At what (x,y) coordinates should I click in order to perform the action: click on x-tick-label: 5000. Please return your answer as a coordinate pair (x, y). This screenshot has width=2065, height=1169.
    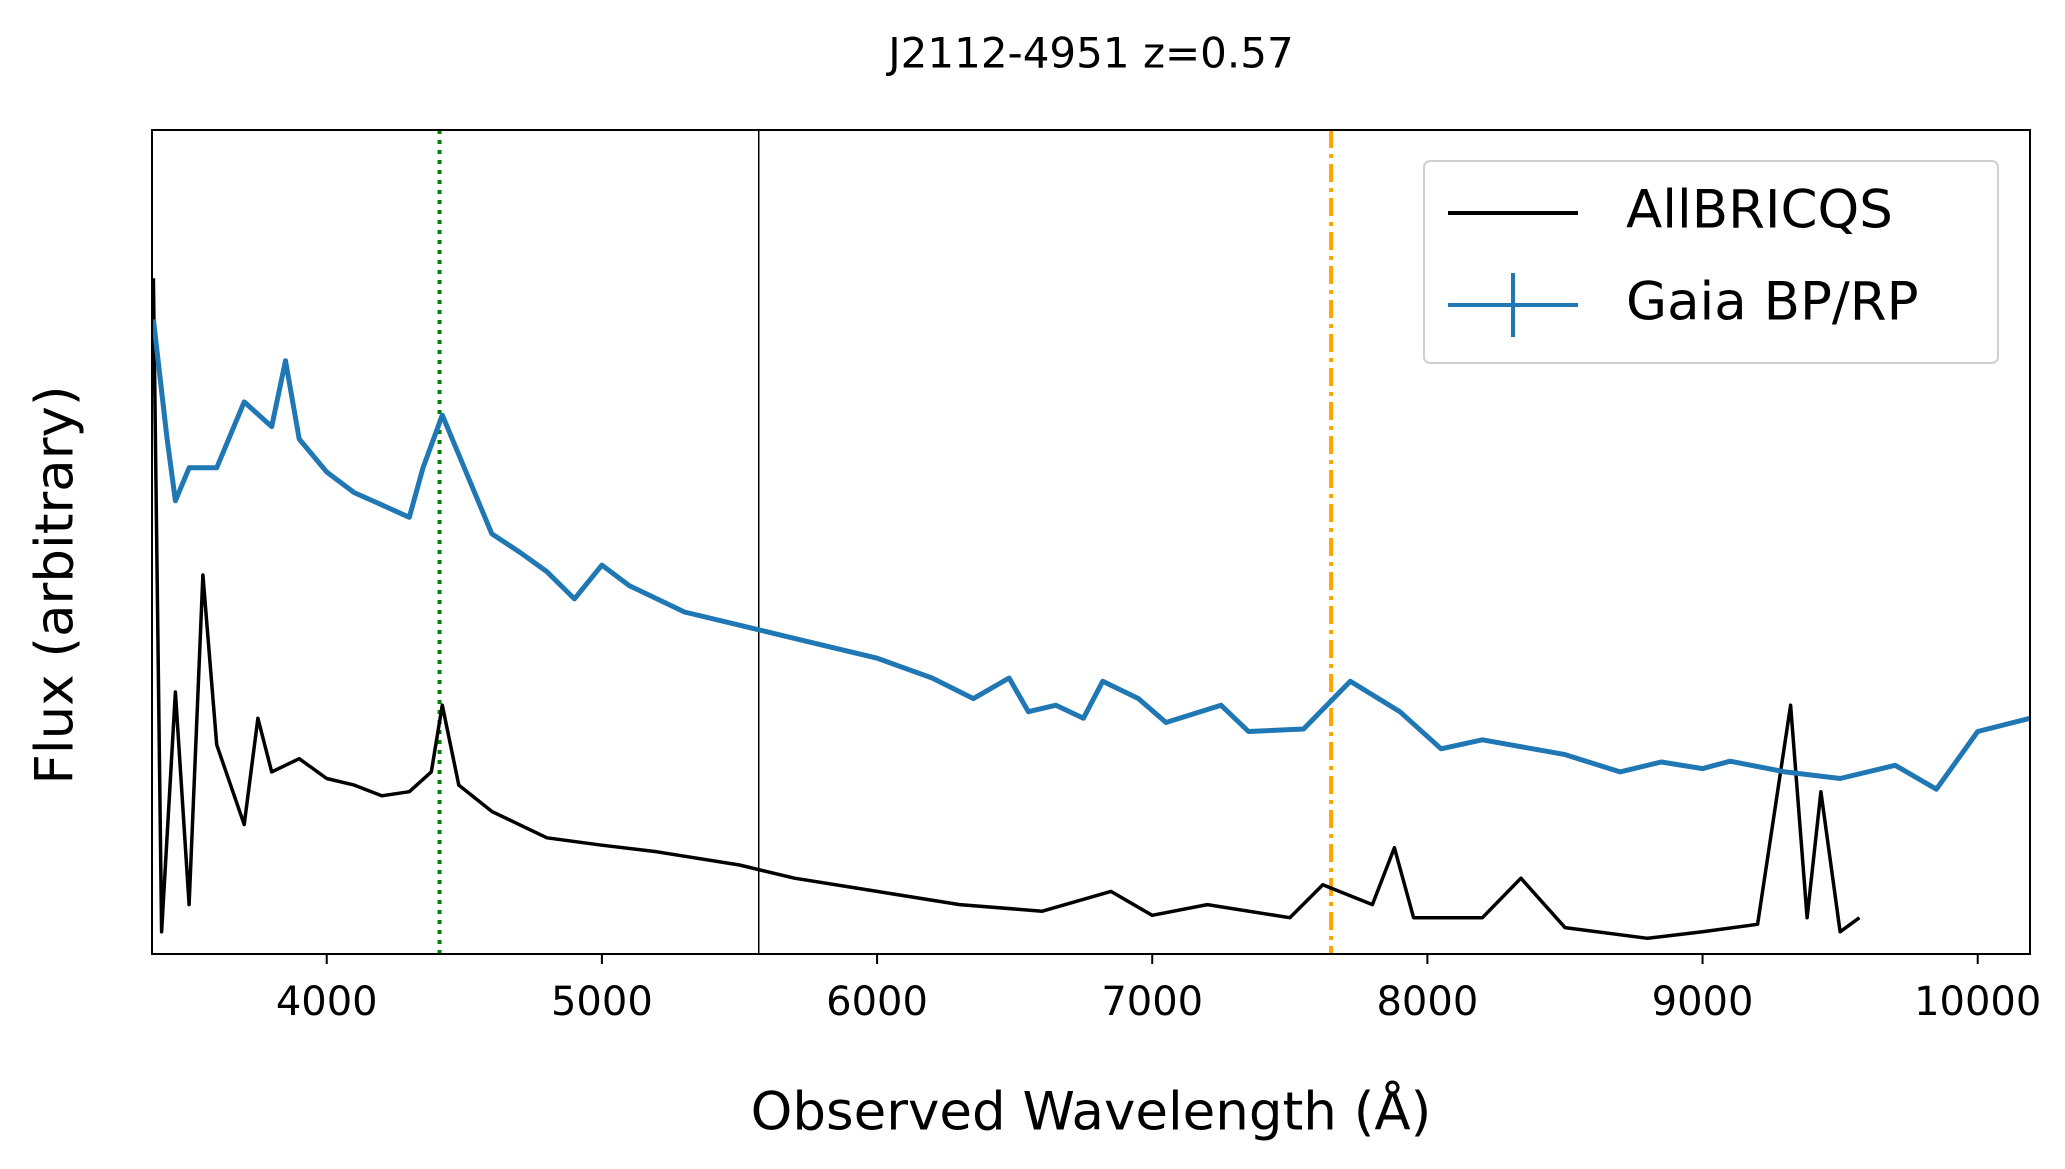
    Looking at the image, I should click on (602, 1002).